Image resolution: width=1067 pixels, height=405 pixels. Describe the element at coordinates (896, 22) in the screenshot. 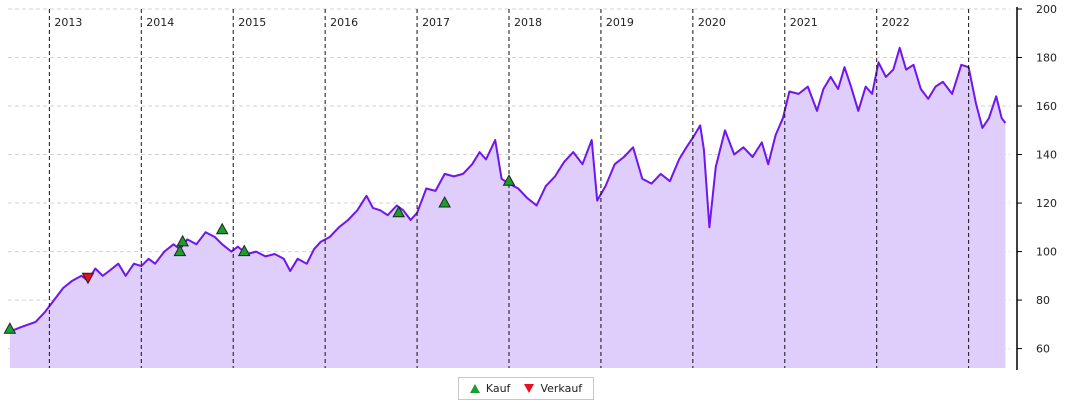

I see `year-label-2022: 2022` at that location.